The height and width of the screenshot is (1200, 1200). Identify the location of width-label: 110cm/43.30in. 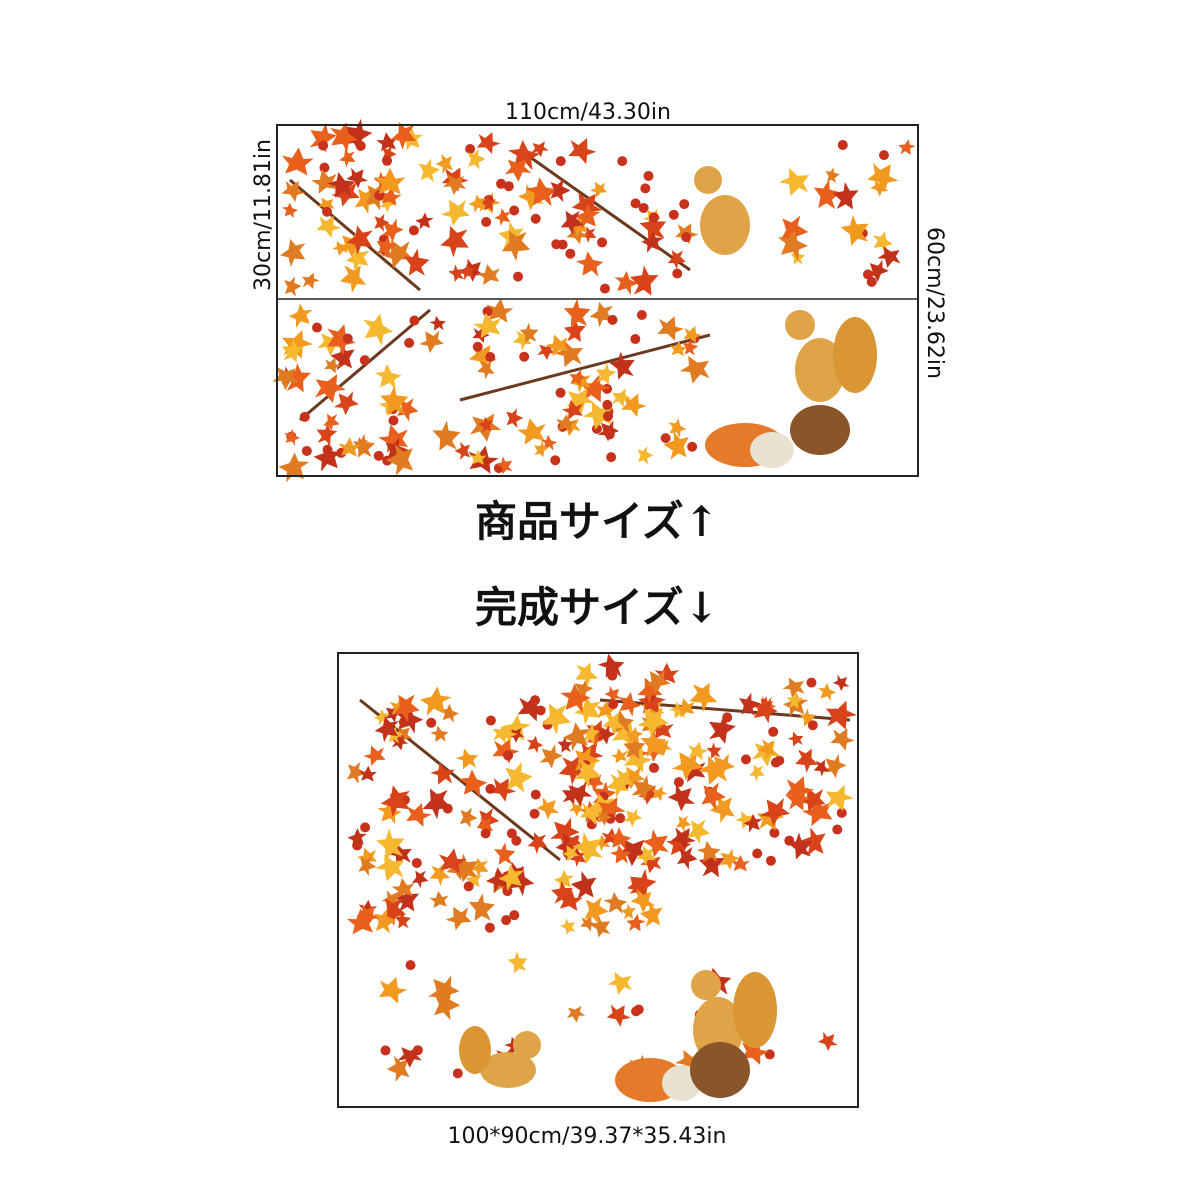
(588, 112).